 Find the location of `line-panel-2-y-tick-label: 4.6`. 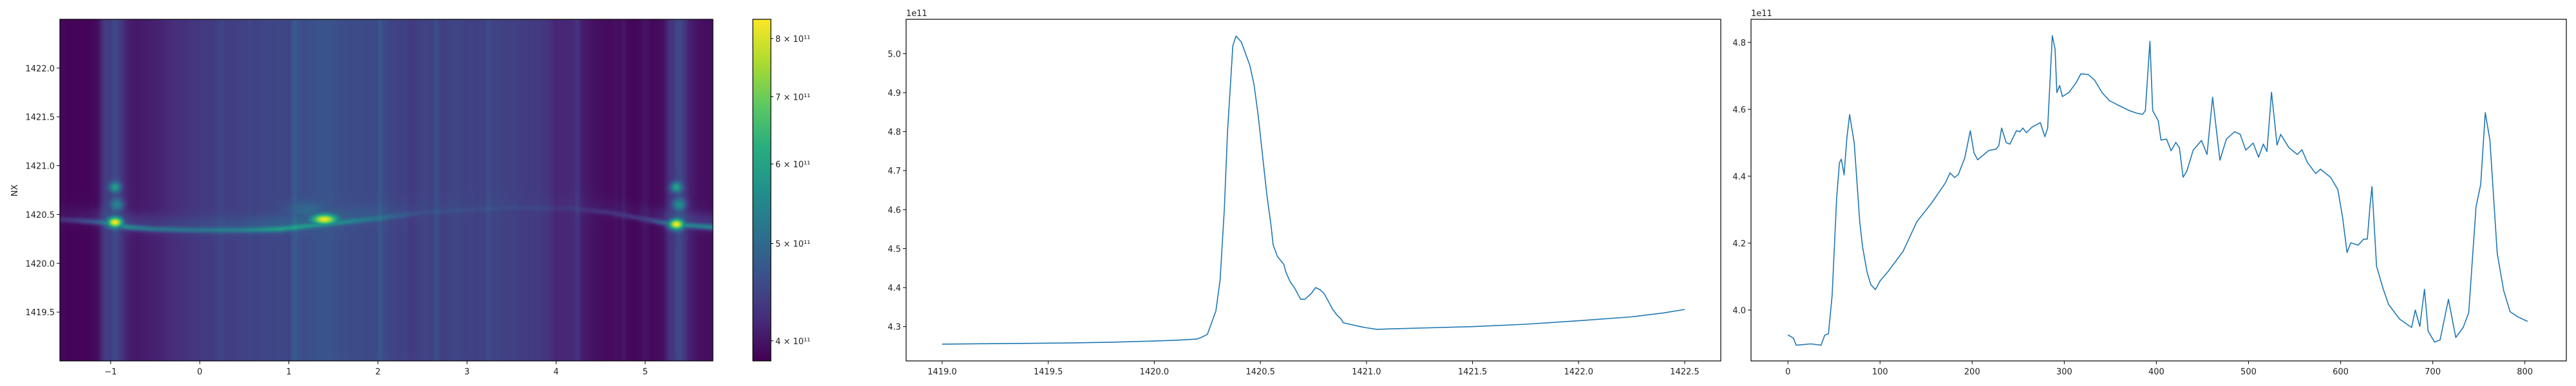

line-panel-2-y-tick-label: 4.6 is located at coordinates (1739, 110).